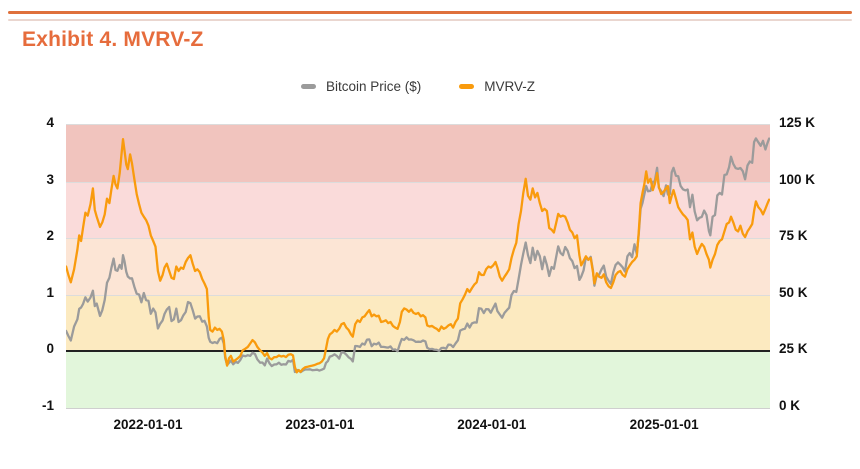 This screenshot has height=469, width=860. I want to click on x-tick-label: 2024-01-01, so click(492, 424).